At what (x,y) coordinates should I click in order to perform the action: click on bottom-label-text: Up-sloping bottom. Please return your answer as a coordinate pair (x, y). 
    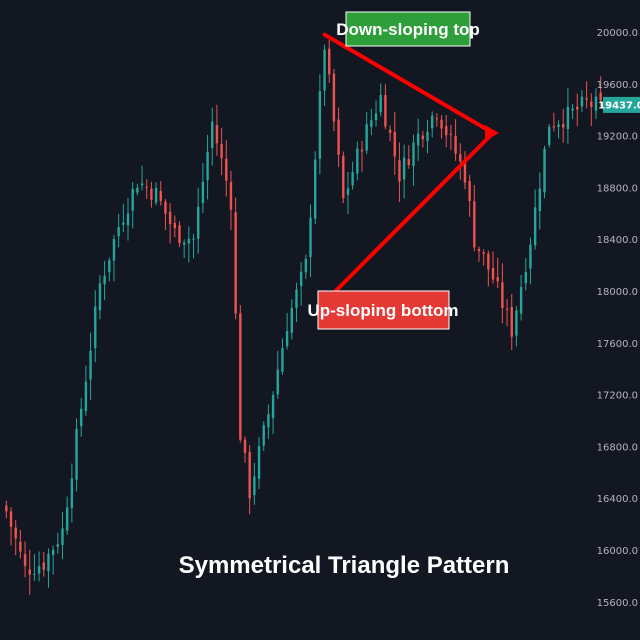
    Looking at the image, I should click on (382, 310).